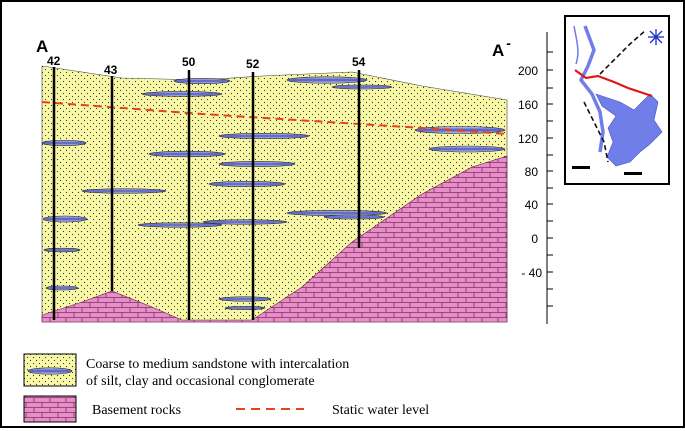 This screenshot has height=431, width=685. What do you see at coordinates (50, 370) in the screenshot?
I see `legend-sandstone-swatch` at bounding box center [50, 370].